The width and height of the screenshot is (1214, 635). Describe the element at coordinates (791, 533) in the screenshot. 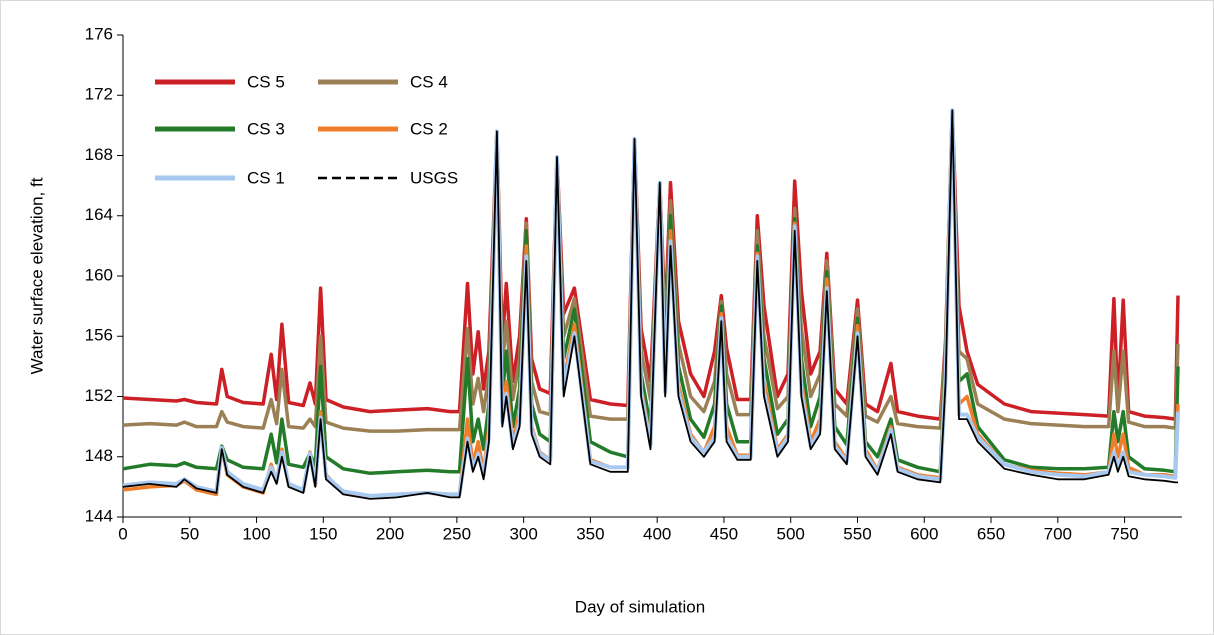

I see `x-tick-label: 500` at that location.